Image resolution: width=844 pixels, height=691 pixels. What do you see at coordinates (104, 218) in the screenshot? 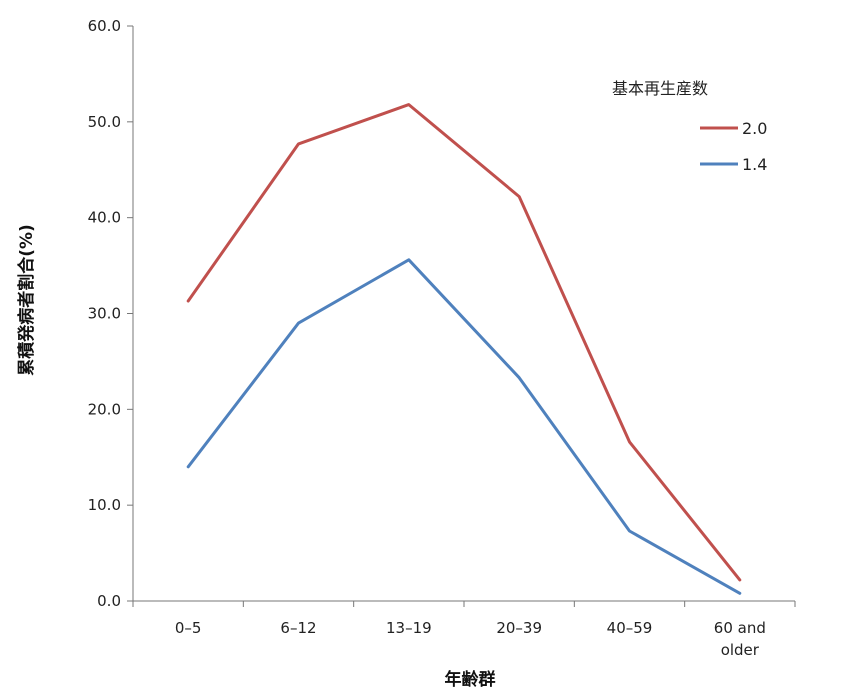
I see `y-tick-label: 40.0` at bounding box center [104, 218].